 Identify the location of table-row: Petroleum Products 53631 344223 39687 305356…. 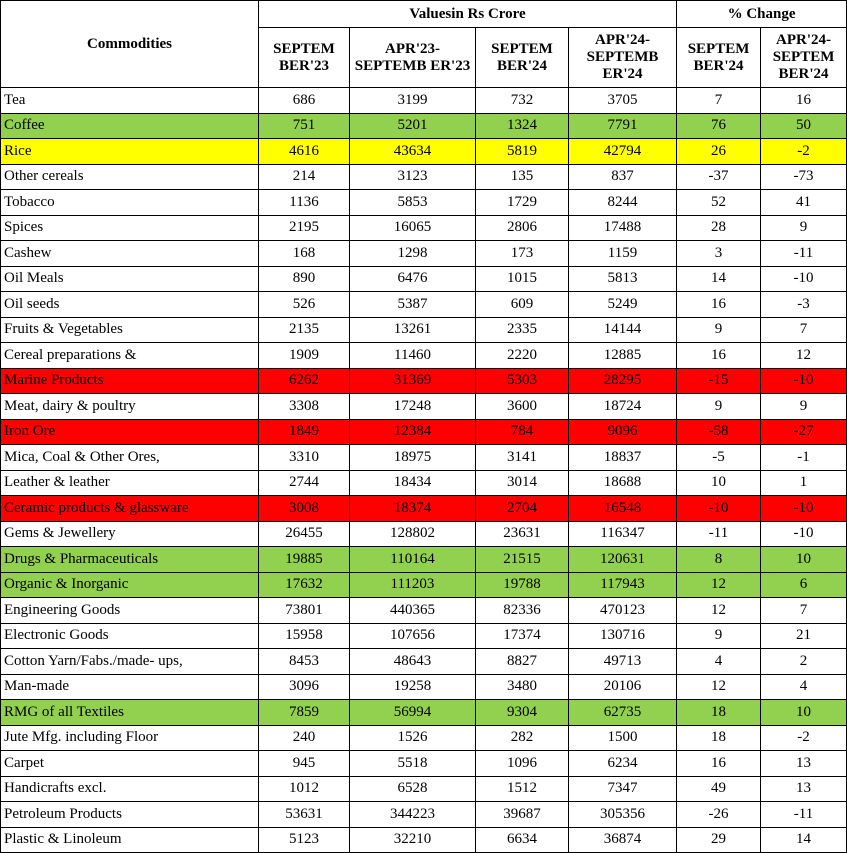
(423, 814).